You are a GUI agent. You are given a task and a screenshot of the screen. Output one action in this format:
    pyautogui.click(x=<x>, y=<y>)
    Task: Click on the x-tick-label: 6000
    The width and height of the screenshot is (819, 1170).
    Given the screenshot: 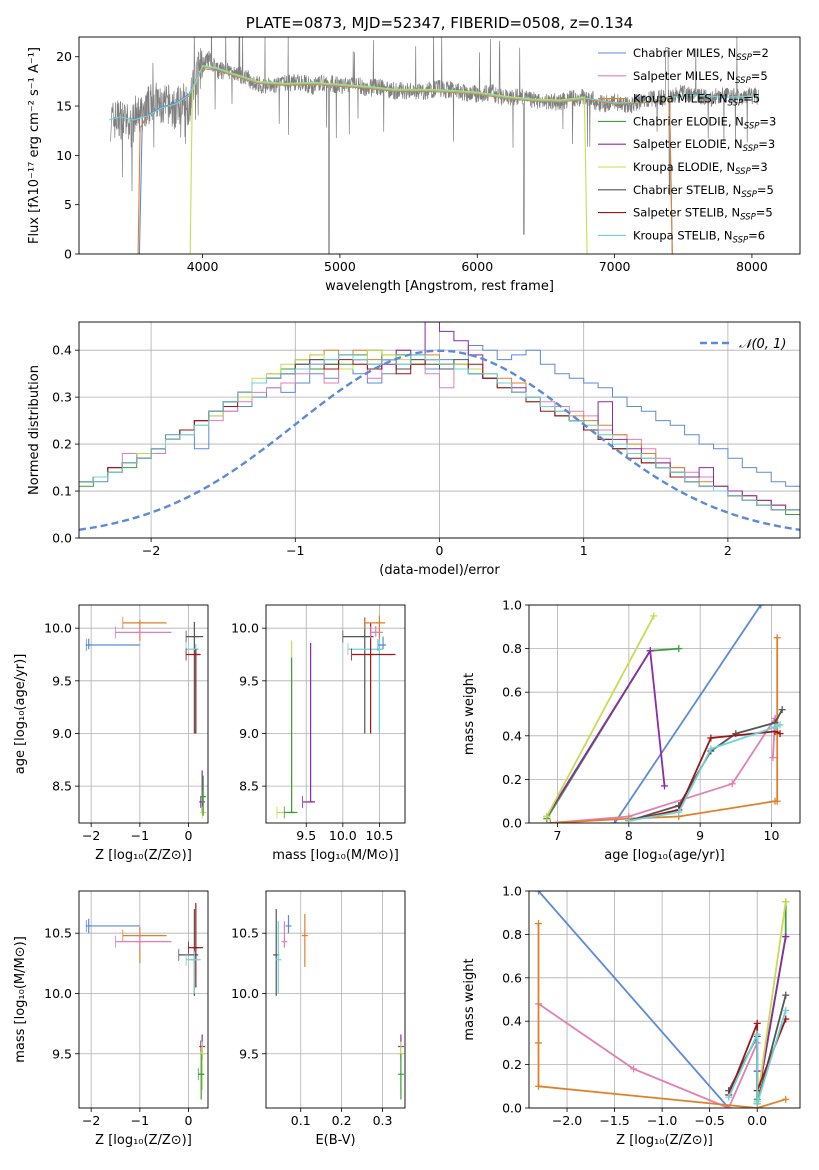 What is the action you would take?
    pyautogui.click(x=477, y=266)
    